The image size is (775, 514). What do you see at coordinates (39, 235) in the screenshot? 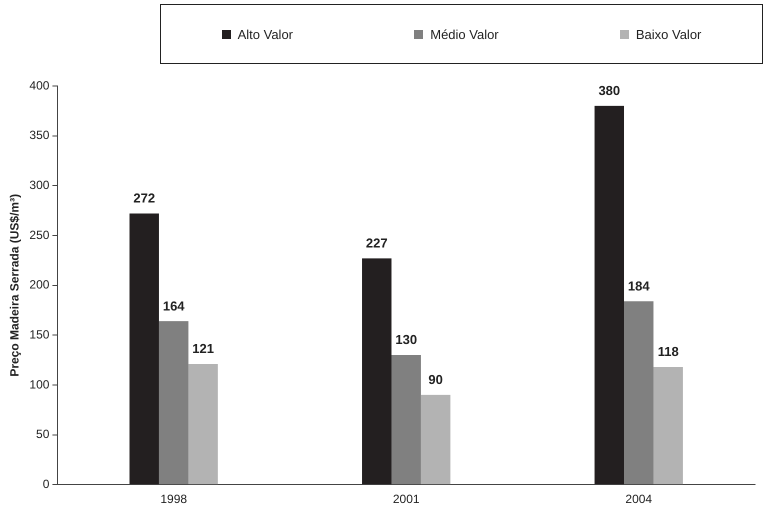
I see `y-tick-label: 250` at bounding box center [39, 235].